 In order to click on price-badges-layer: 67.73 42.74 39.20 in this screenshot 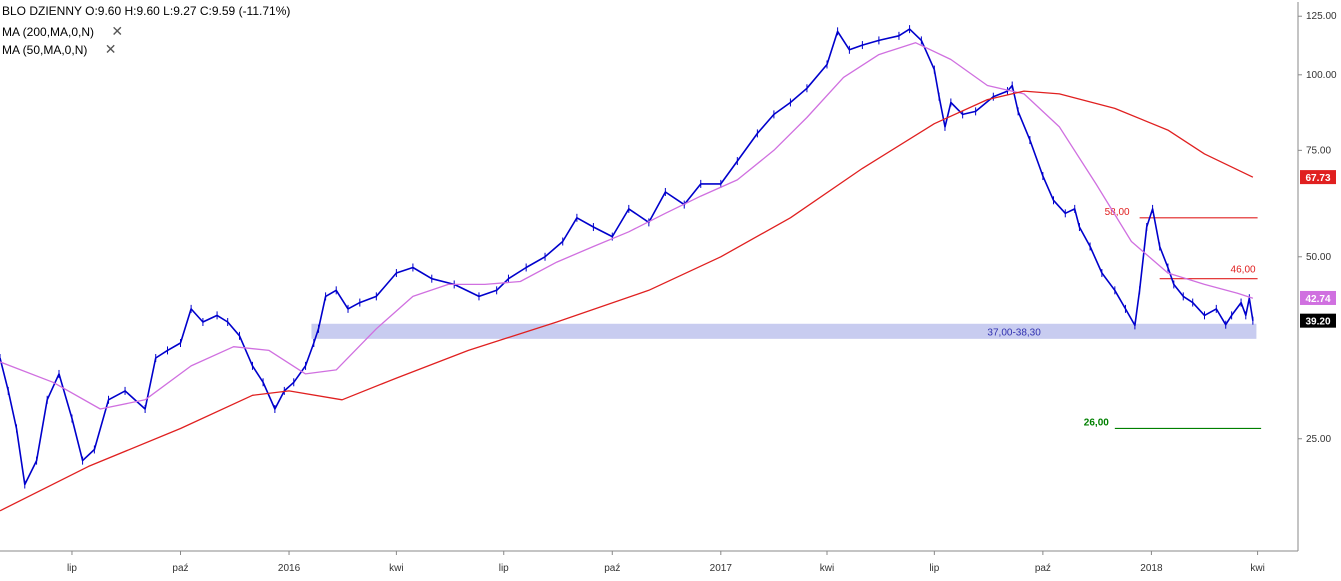, I will do `click(1318, 249)`.